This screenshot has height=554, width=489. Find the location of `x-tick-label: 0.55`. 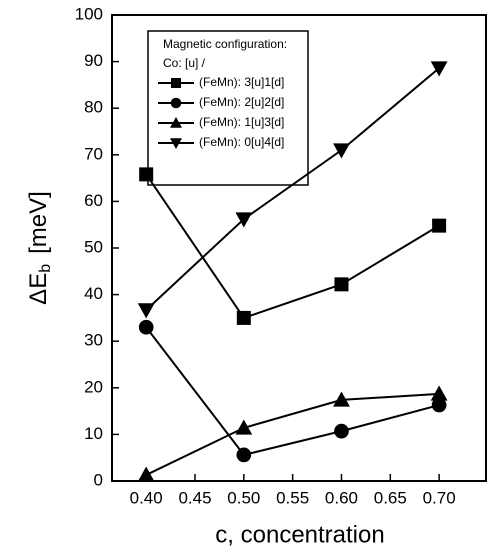

x-tick-label: 0.55 is located at coordinates (292, 497).